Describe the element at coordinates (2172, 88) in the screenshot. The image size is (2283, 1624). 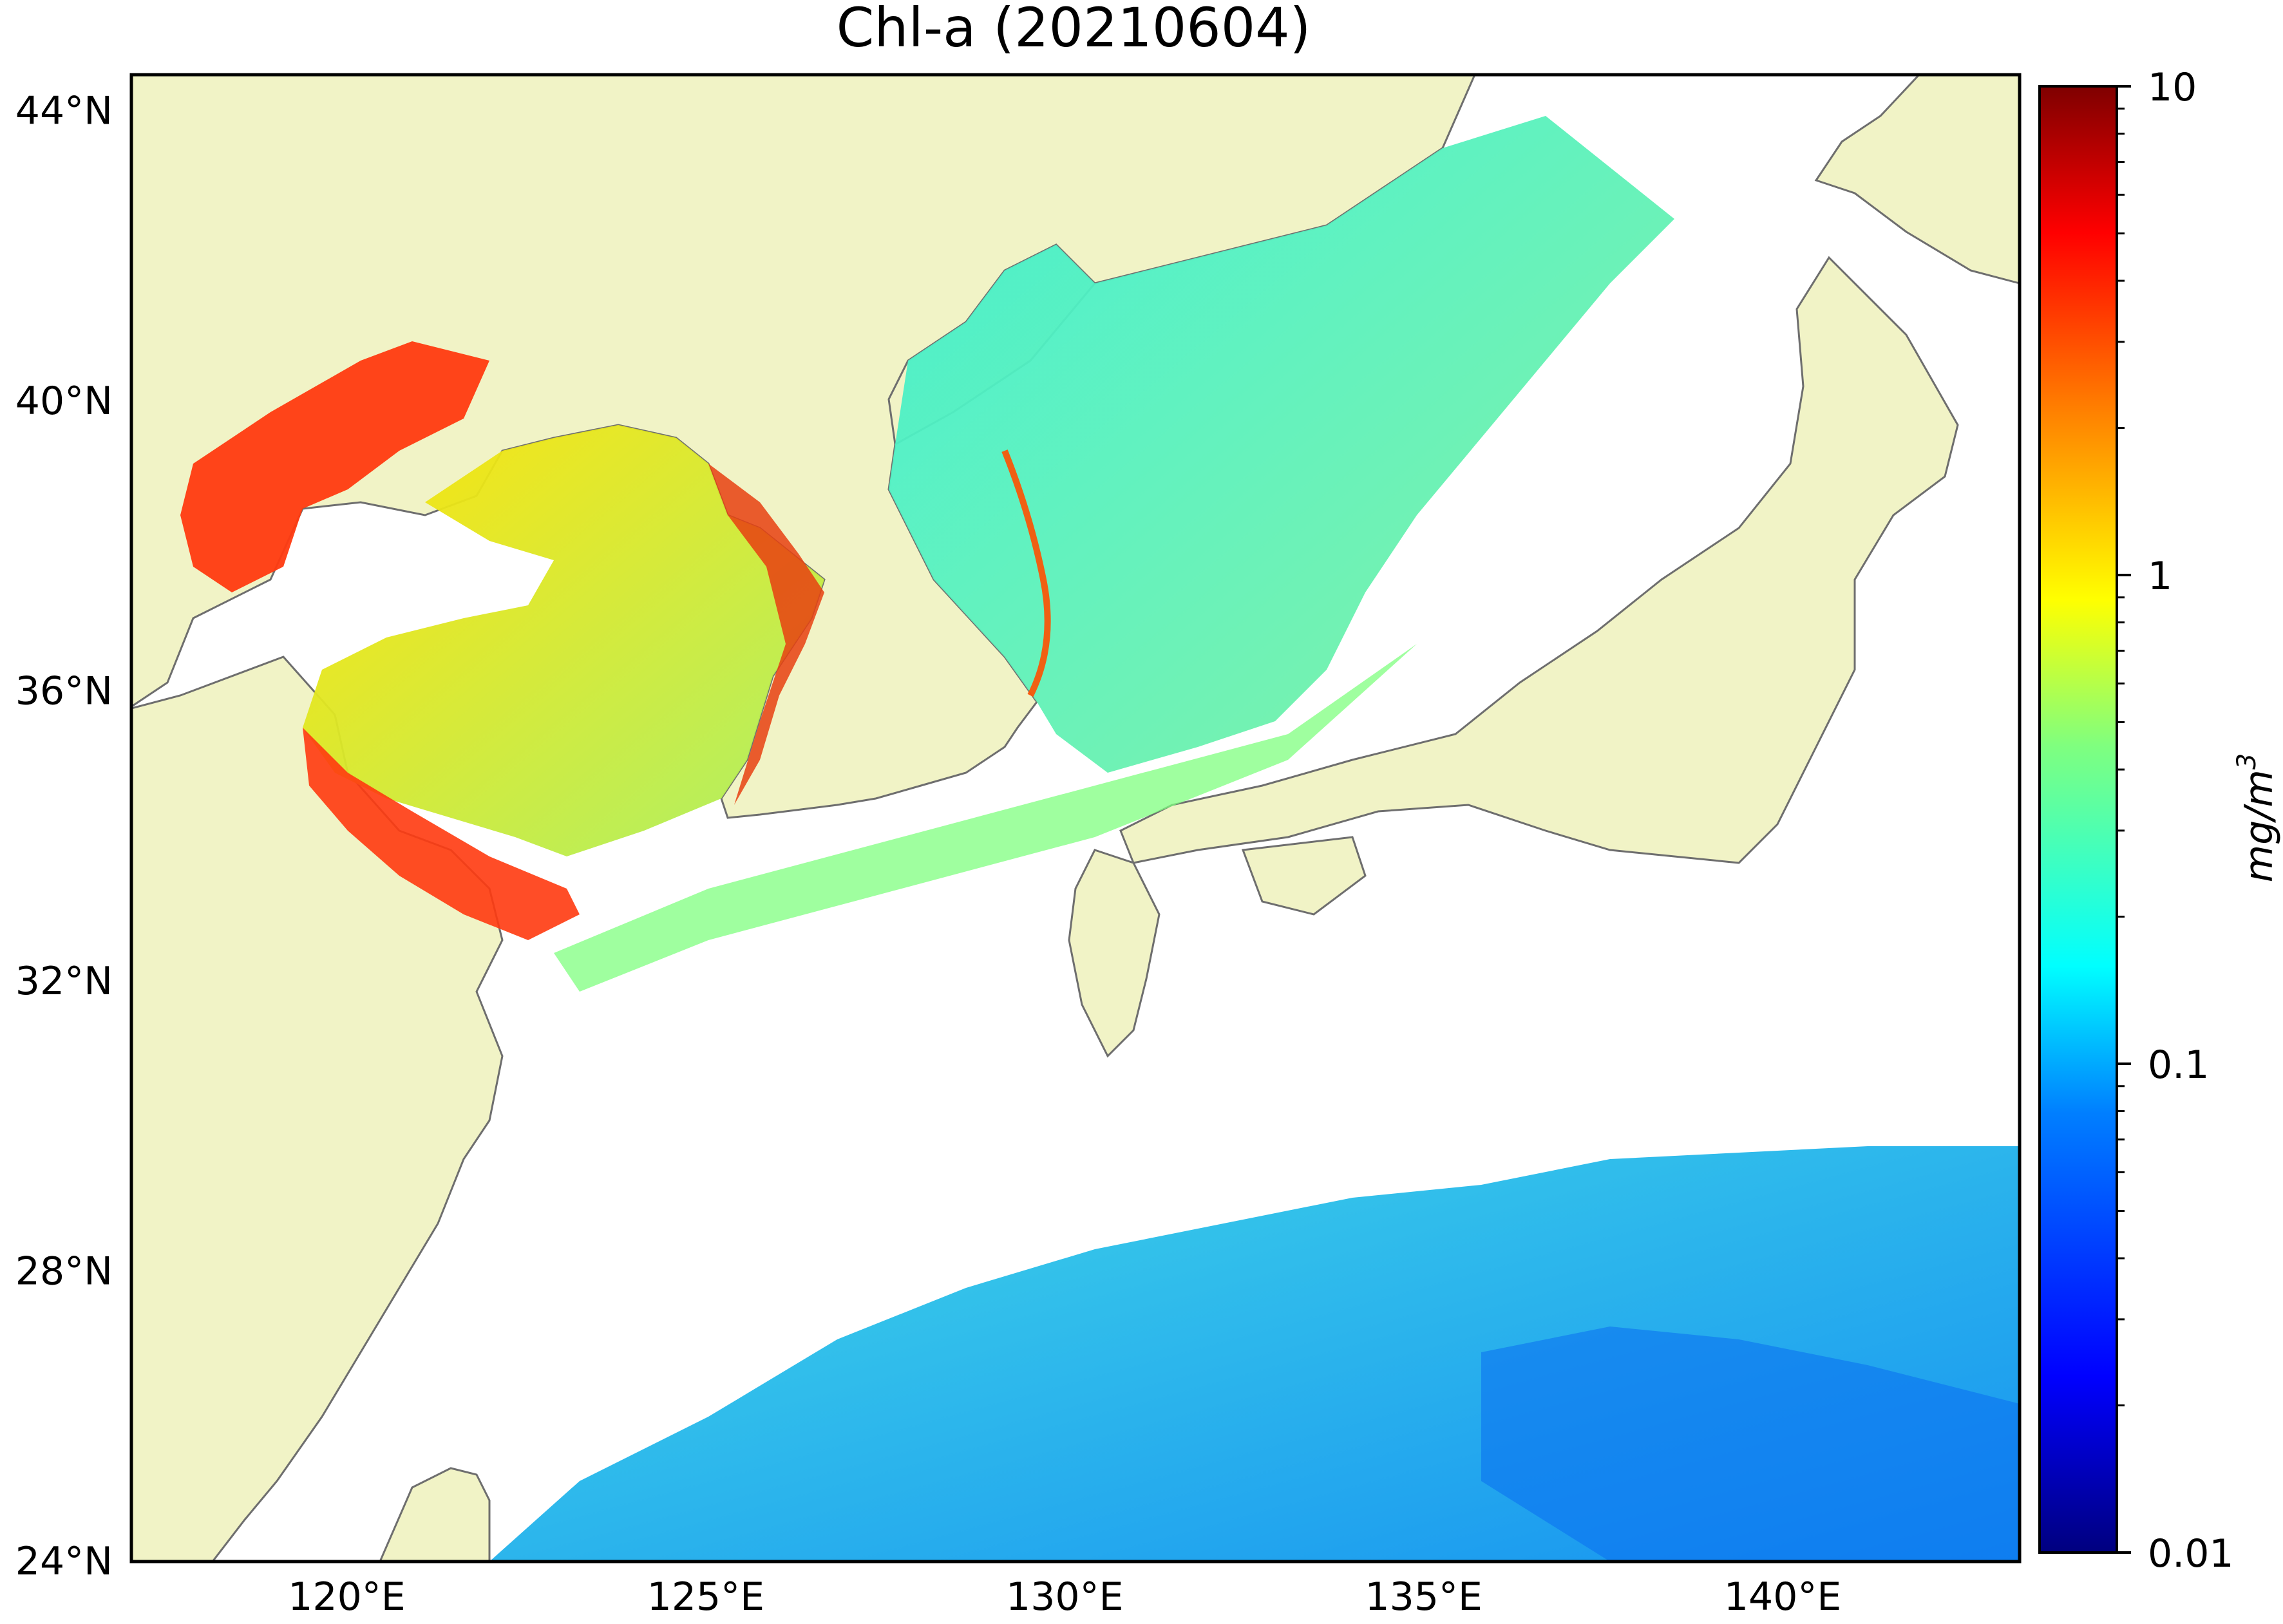
I see `colorbar-tick-label: 10` at that location.